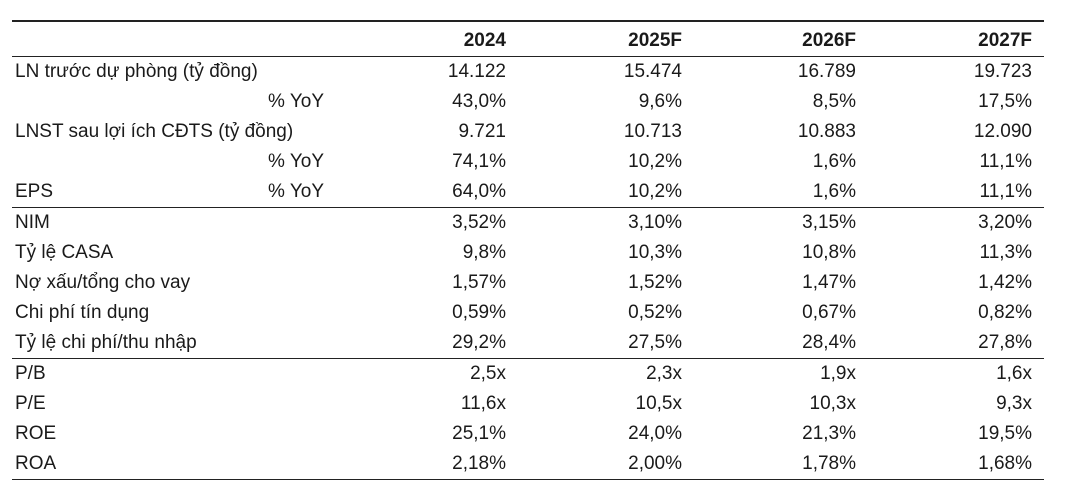 The height and width of the screenshot is (497, 1066). I want to click on table-cell: 43,0%, so click(479, 101).